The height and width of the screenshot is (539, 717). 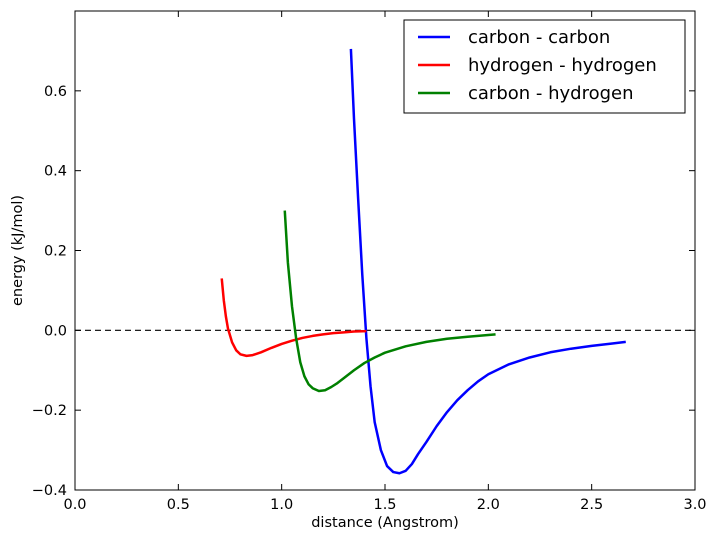 What do you see at coordinates (562, 65) in the screenshot?
I see `legend-label-1: hydrogen - hydrogen` at bounding box center [562, 65].